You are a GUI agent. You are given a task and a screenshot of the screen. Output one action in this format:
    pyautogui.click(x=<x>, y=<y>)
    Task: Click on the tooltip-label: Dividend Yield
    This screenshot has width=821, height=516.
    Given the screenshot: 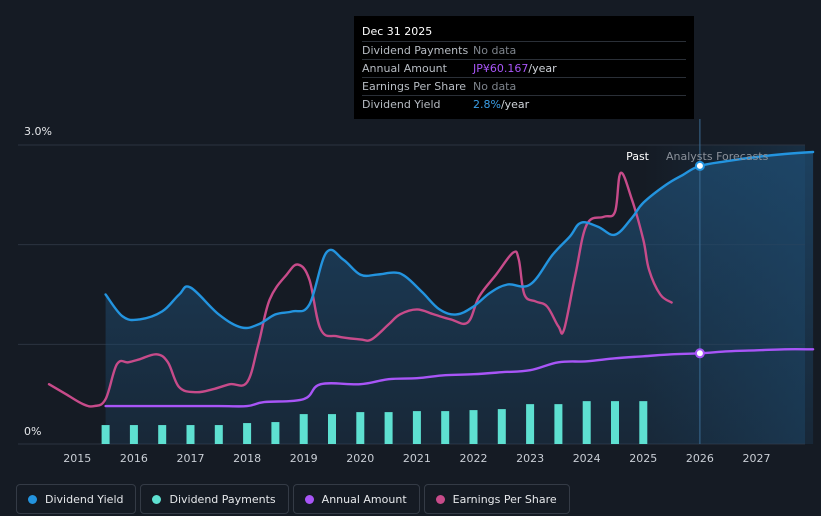 What is the action you would take?
    pyautogui.click(x=401, y=104)
    